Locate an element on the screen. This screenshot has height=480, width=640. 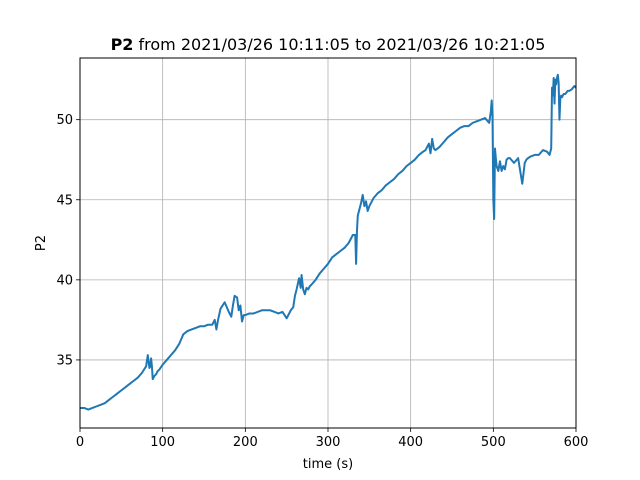
x-tick-label: 0 is located at coordinates (80, 442).